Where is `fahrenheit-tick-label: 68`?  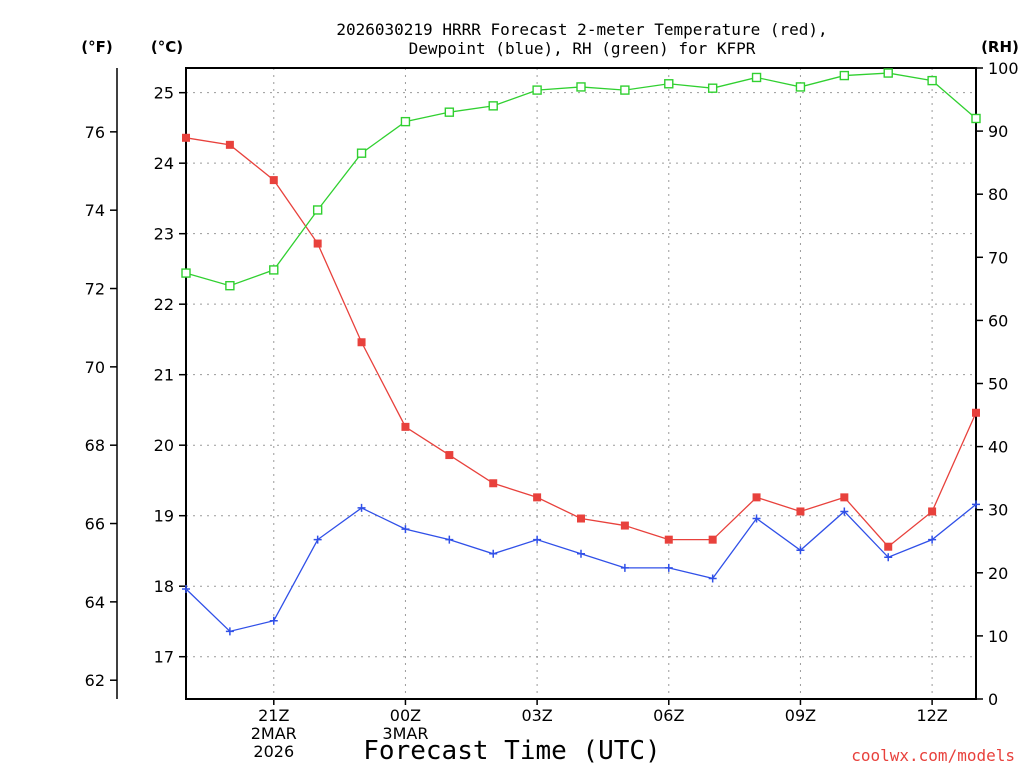 fahrenheit-tick-label: 68 is located at coordinates (95, 445).